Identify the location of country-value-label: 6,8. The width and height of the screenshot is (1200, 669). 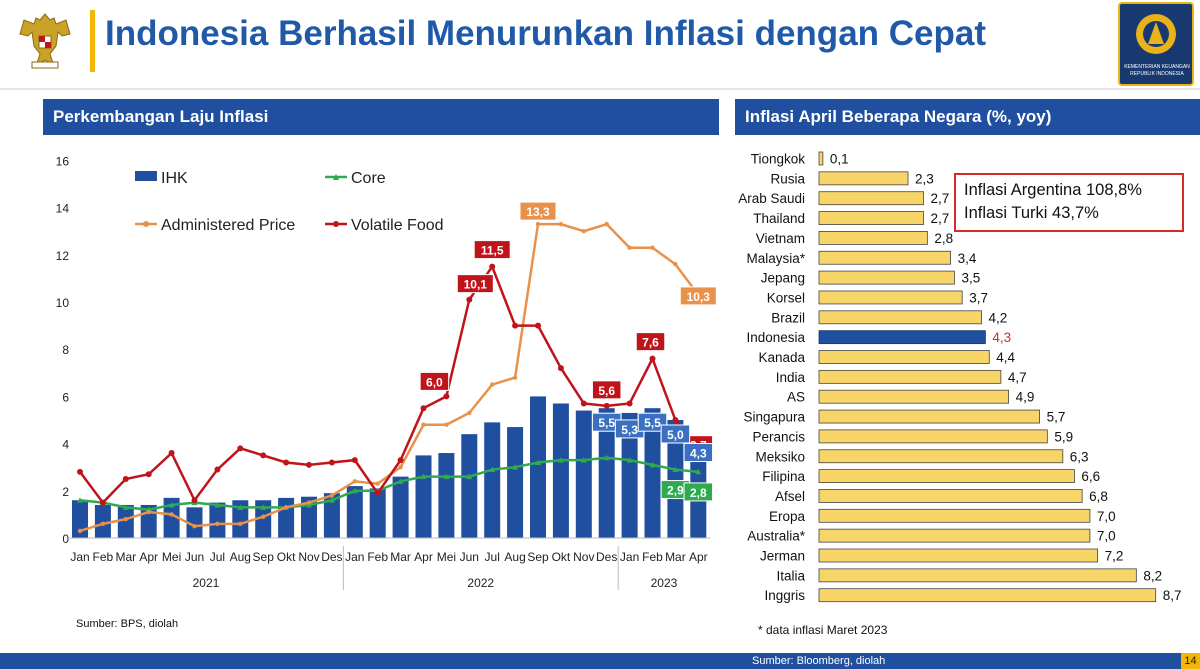
(1098, 496).